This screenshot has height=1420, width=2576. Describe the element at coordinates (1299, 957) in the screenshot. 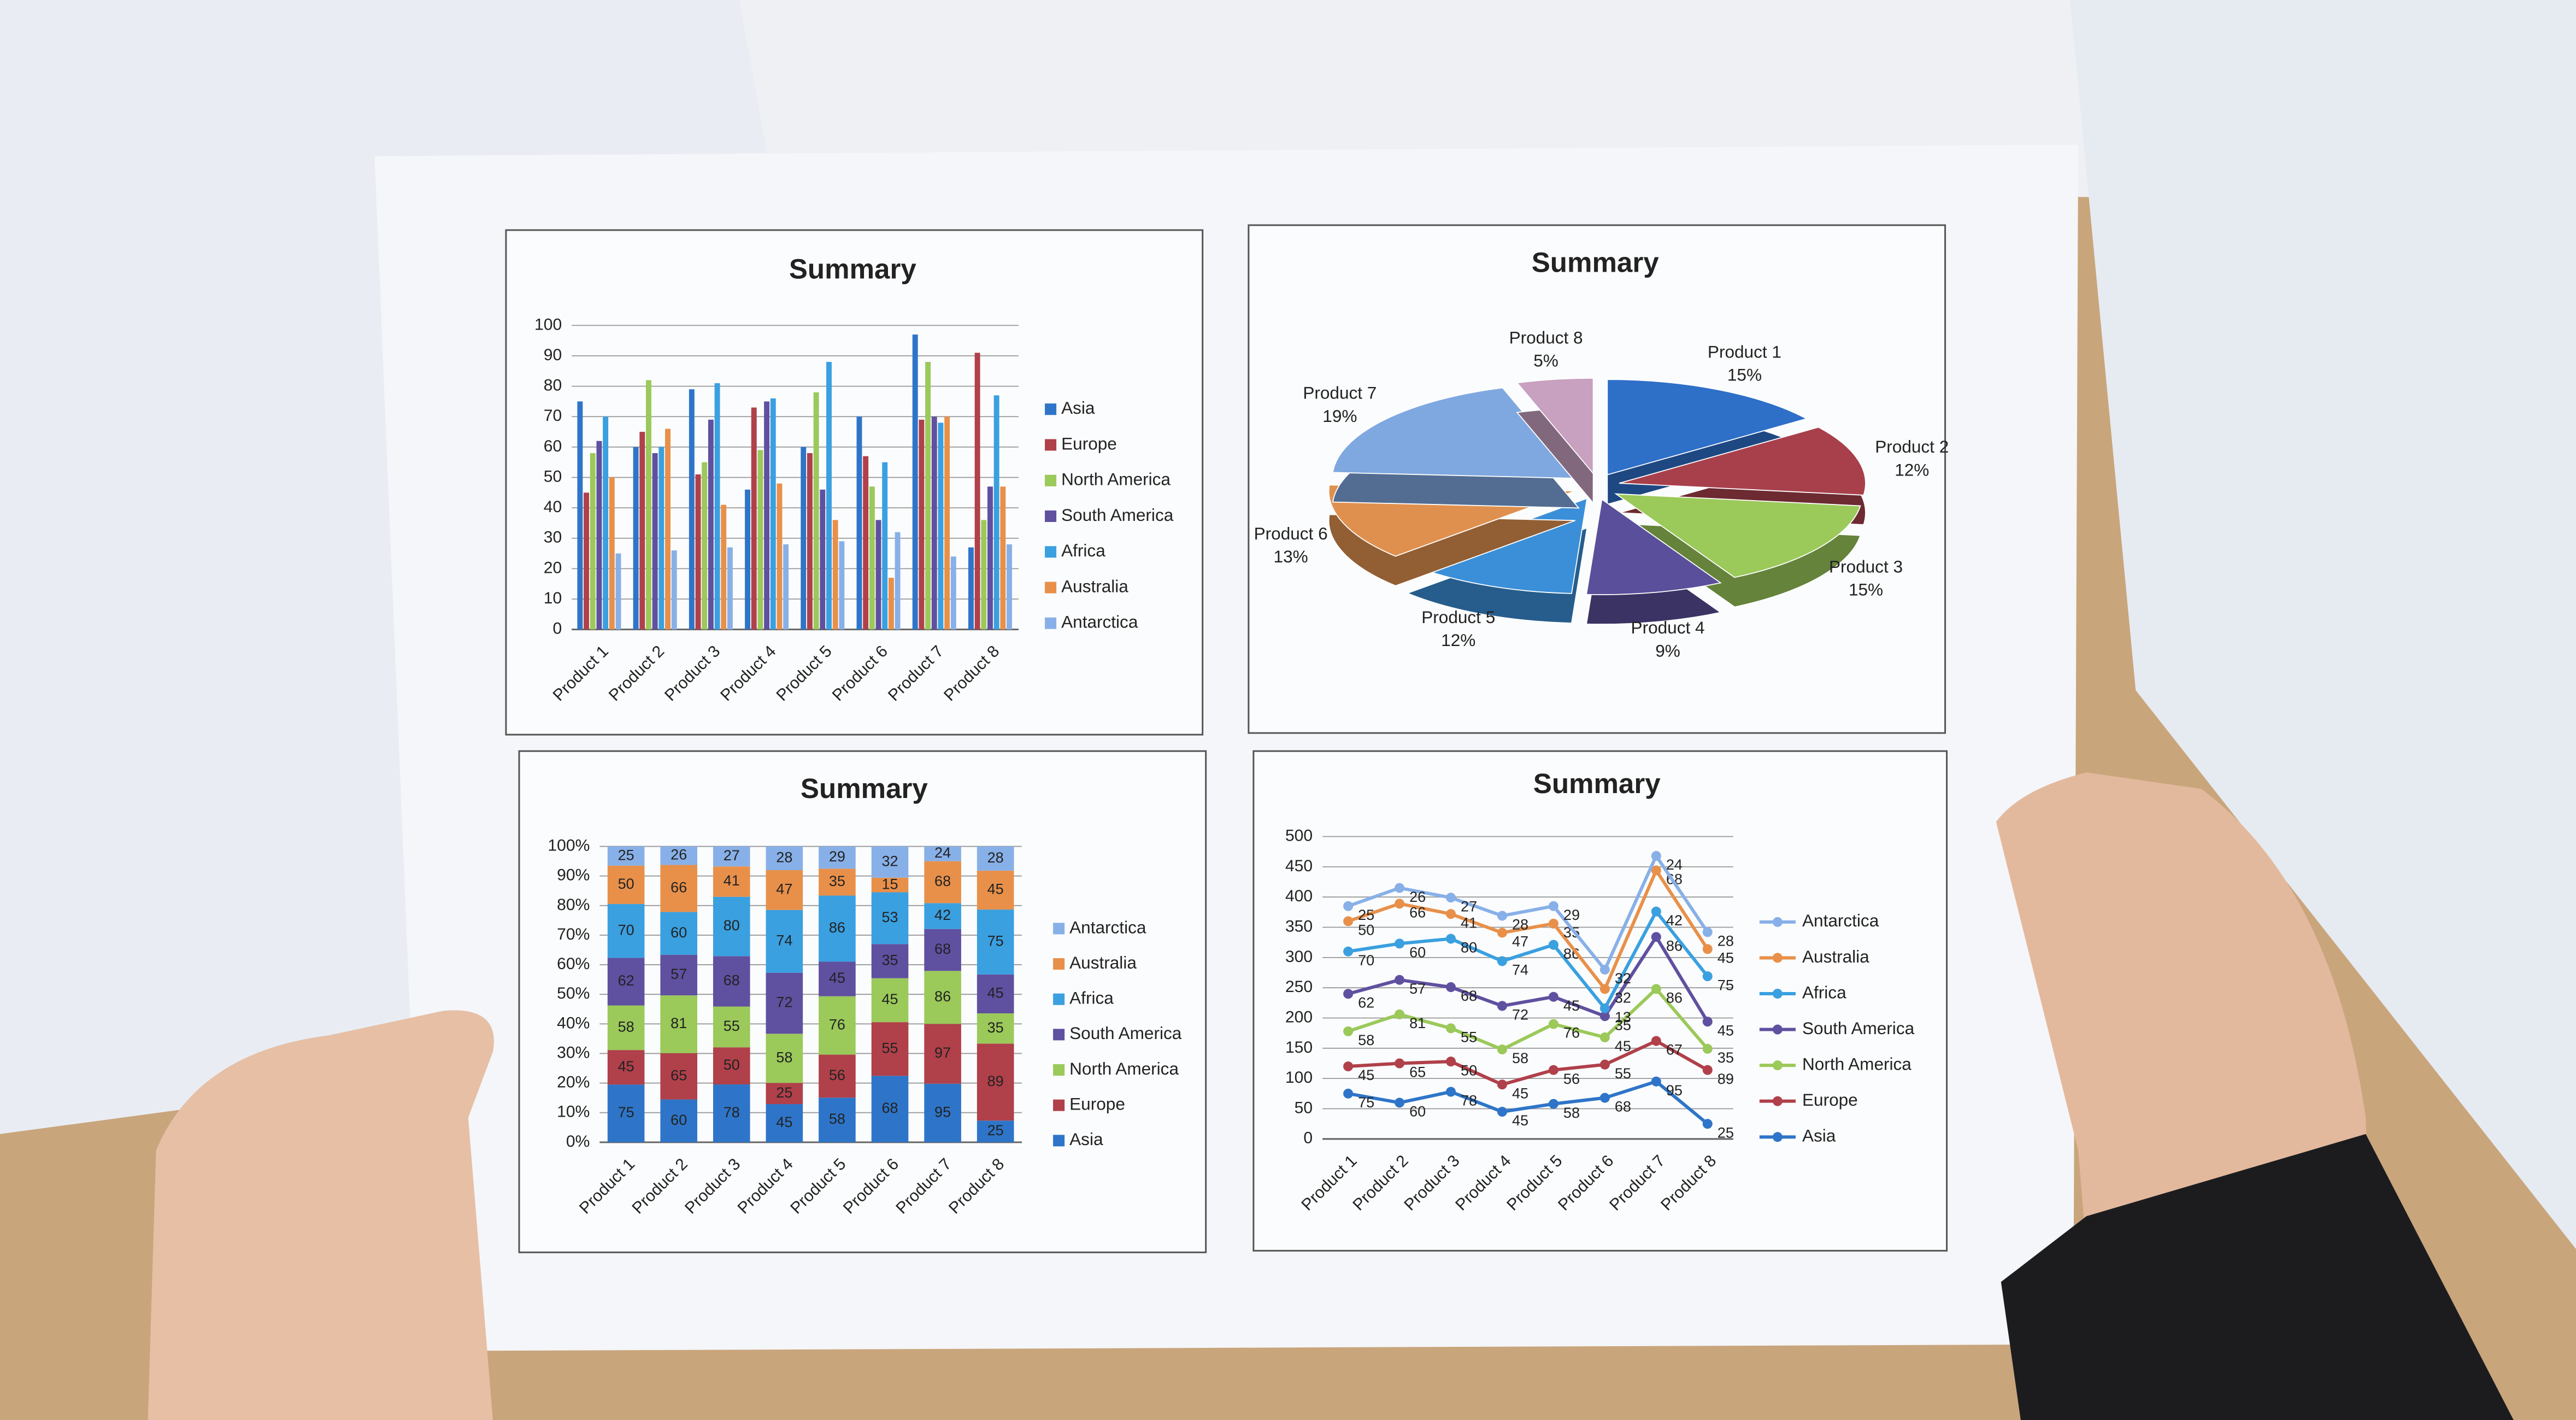

I see `y-tick-label: 300` at that location.